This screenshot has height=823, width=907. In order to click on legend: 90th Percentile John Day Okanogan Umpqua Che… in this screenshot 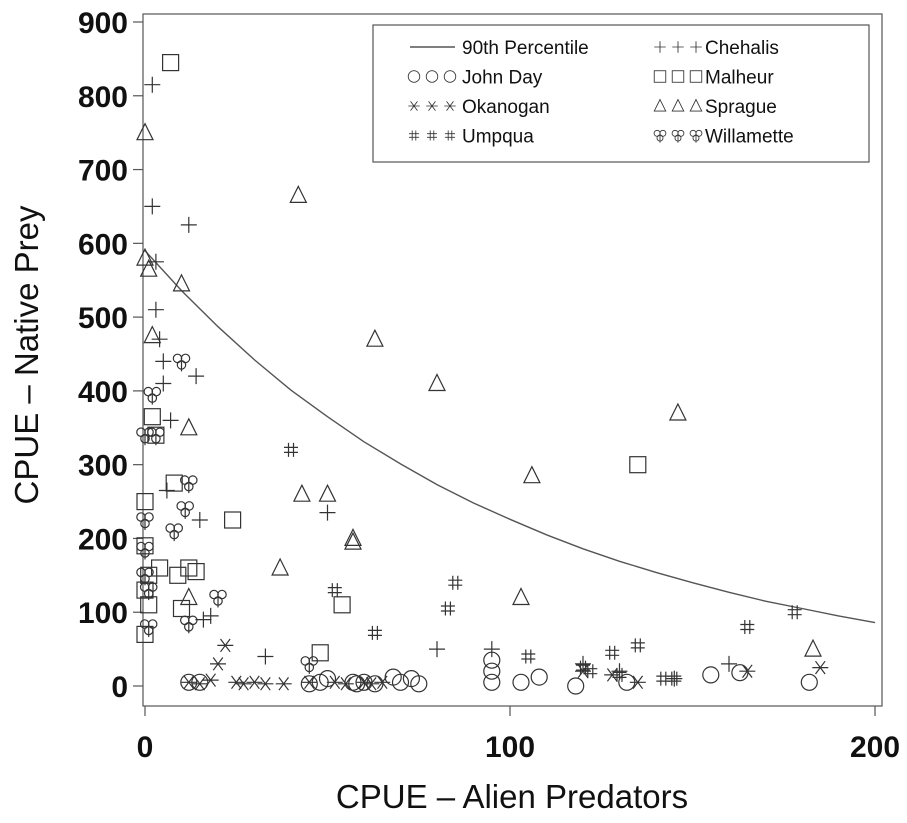, I will do `click(621, 93)`.